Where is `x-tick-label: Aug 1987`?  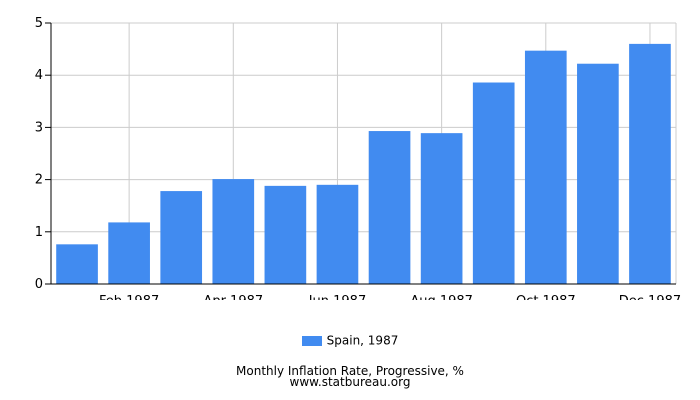 x-tick-label: Aug 1987 is located at coordinates (441, 297).